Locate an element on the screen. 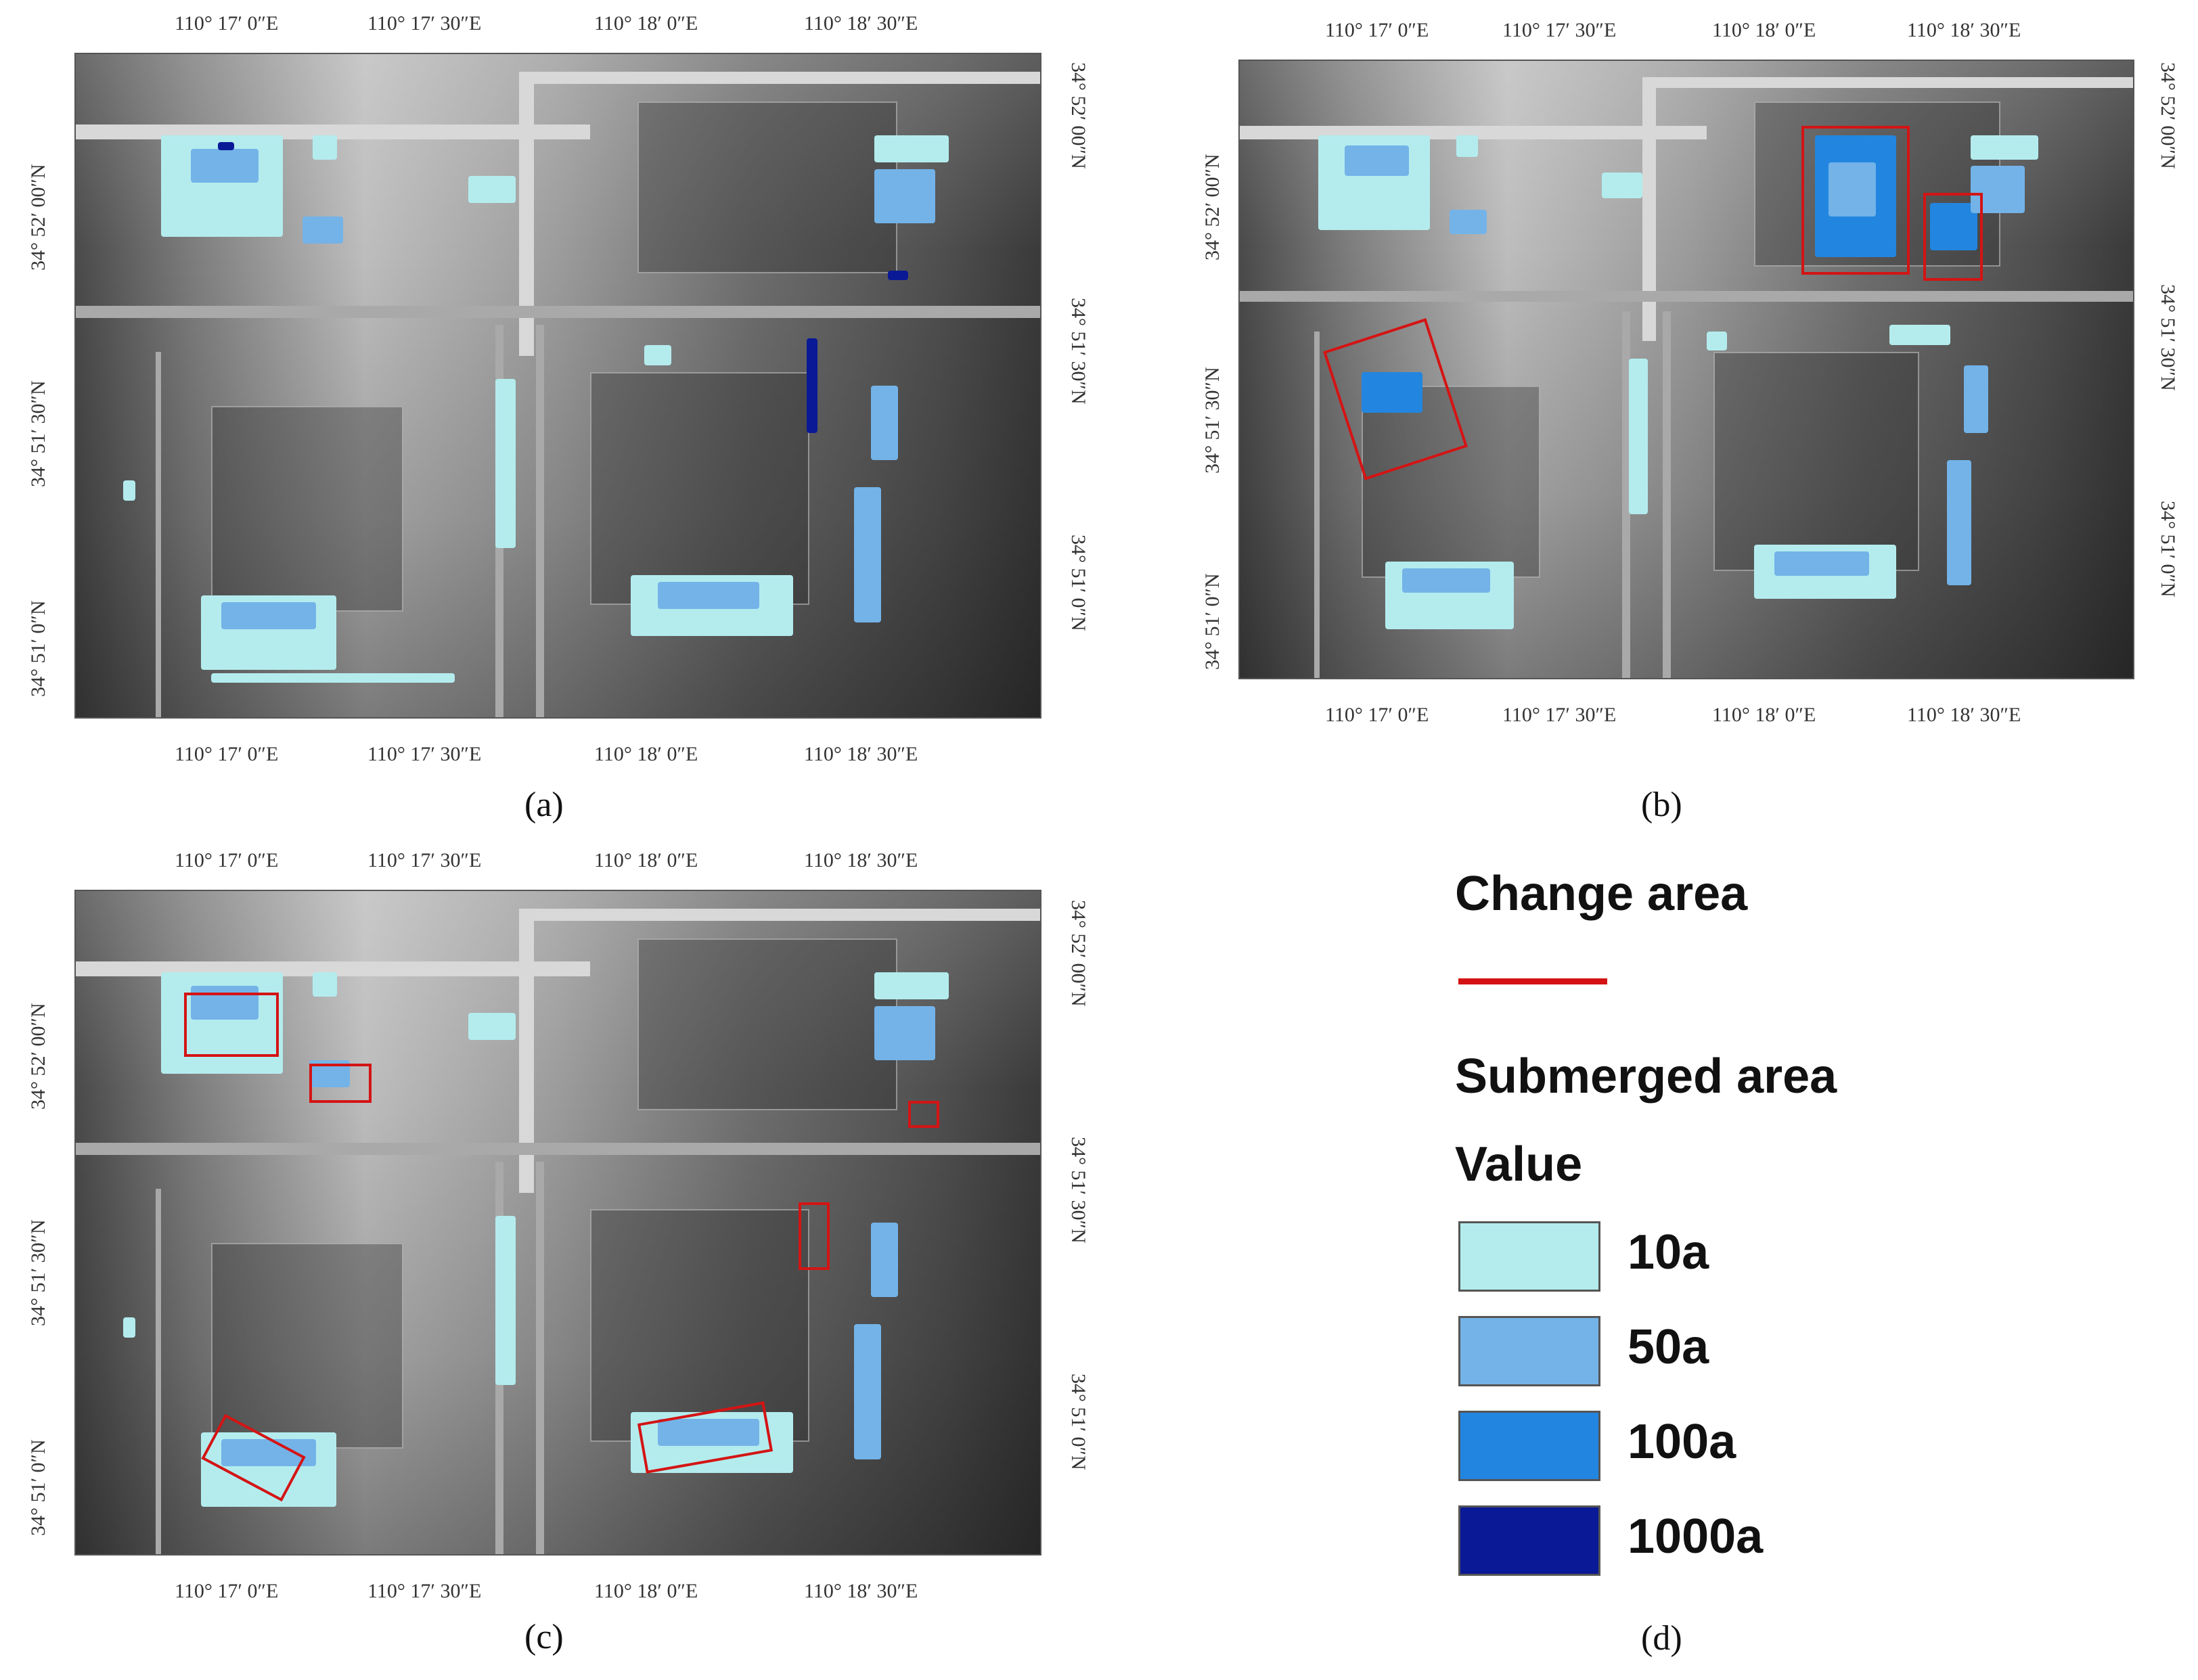 The image size is (2198, 1680). legend-value-title: Value is located at coordinates (1519, 1164).